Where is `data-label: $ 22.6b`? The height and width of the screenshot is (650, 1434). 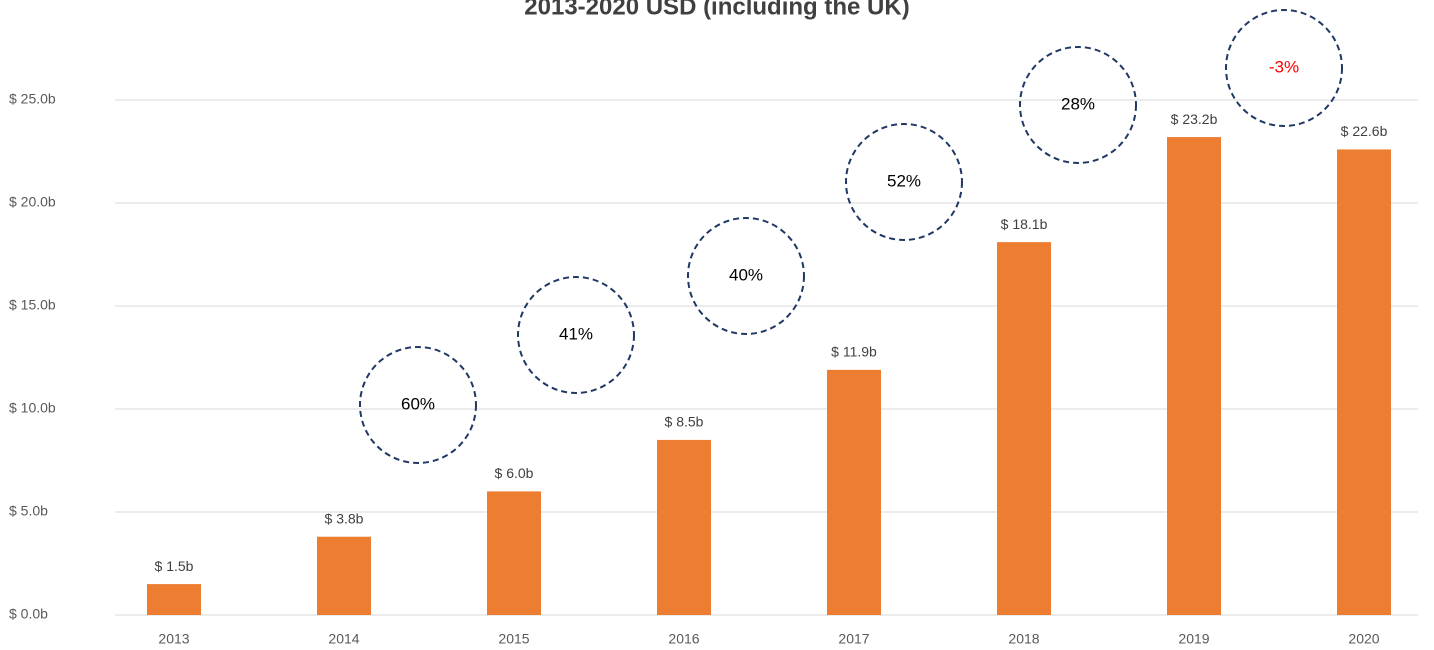
data-label: $ 22.6b is located at coordinates (1364, 131).